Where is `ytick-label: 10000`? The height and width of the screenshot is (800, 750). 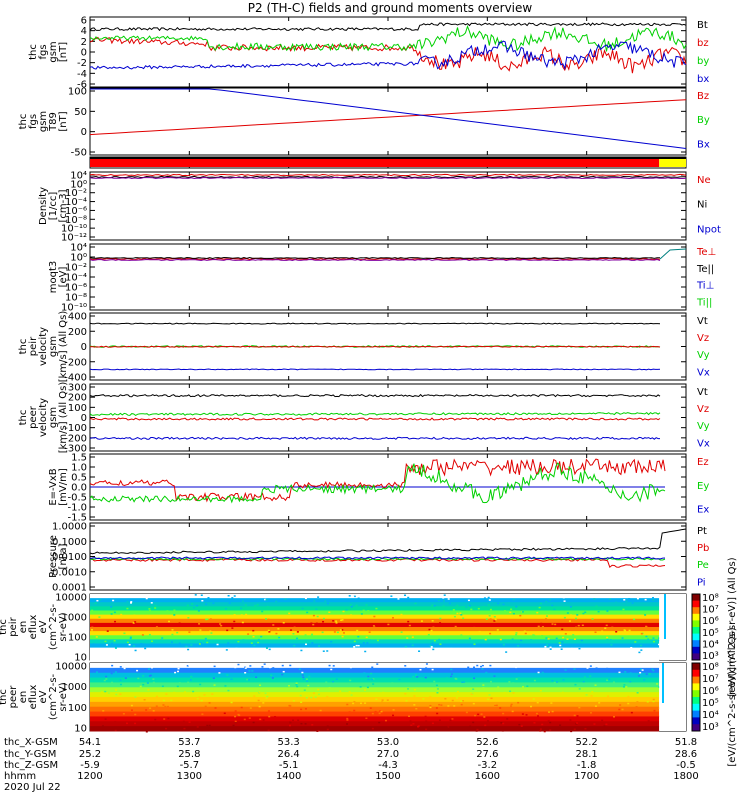 ytick-label: 10000 is located at coordinates (71, 667).